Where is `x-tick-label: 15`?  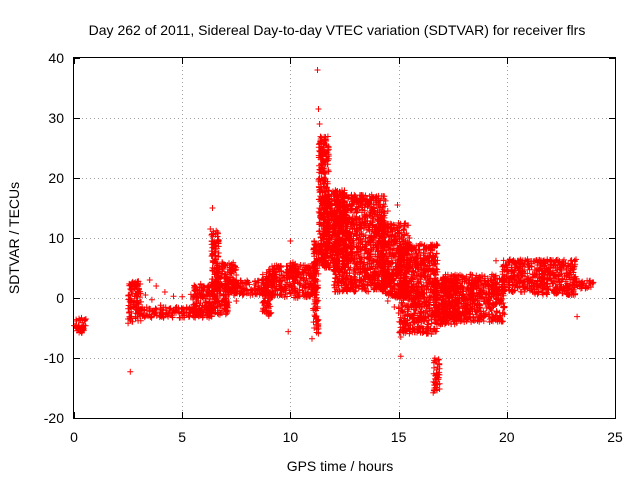
x-tick-label: 15 is located at coordinates (399, 437).